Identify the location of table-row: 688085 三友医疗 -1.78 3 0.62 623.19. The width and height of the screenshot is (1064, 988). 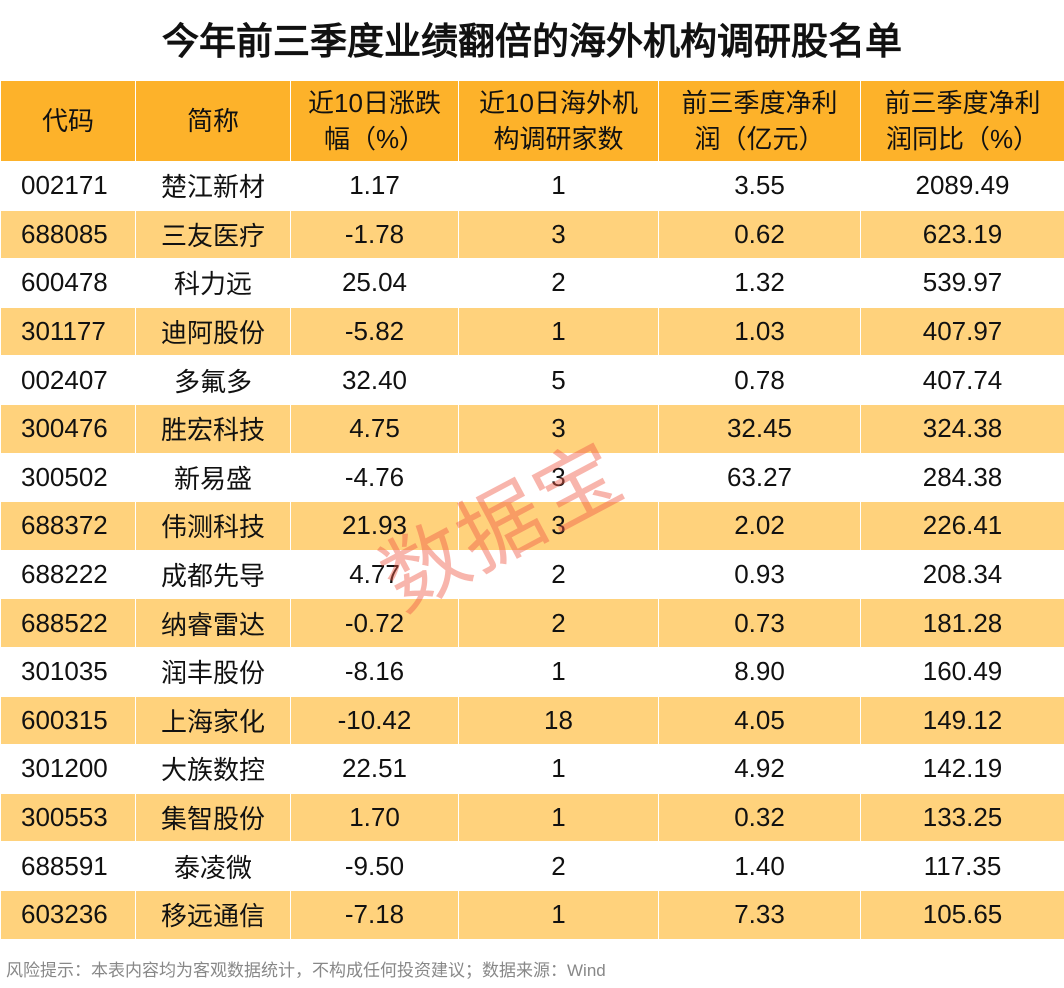
(532, 234).